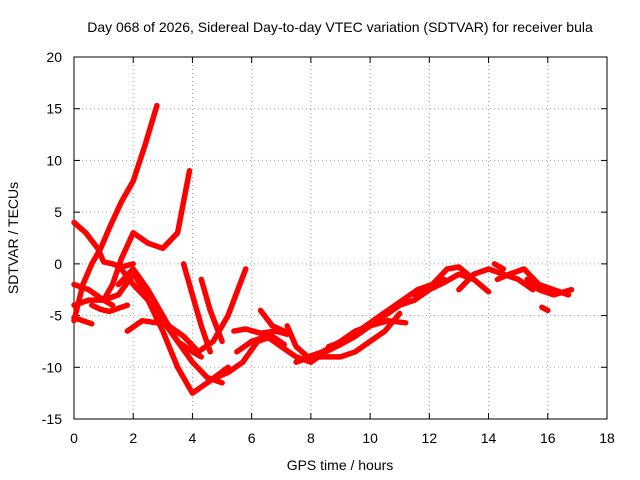 The image size is (640, 480). I want to click on x-tick-label: 6, so click(252, 438).